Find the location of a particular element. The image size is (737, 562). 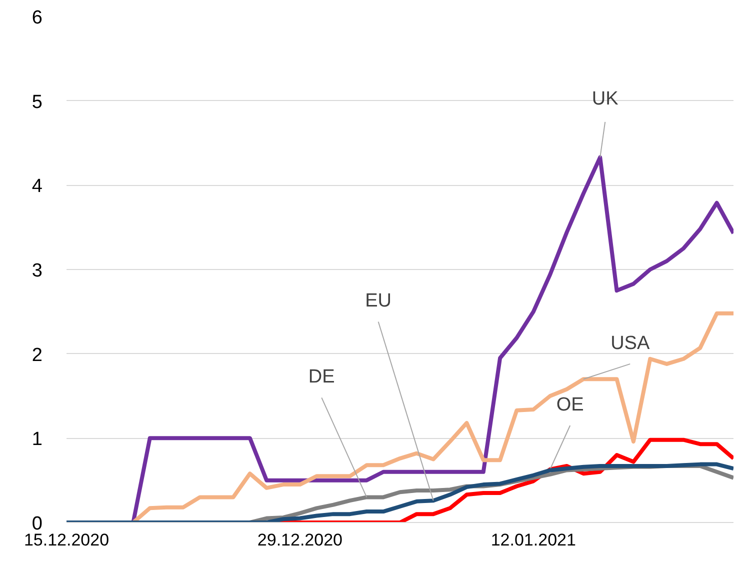

y-tick-label: 6 is located at coordinates (37, 18).